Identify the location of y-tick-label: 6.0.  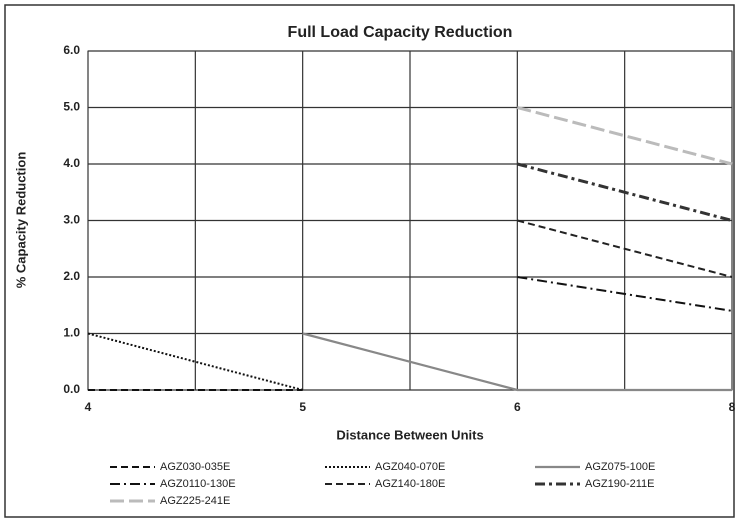
(71, 50).